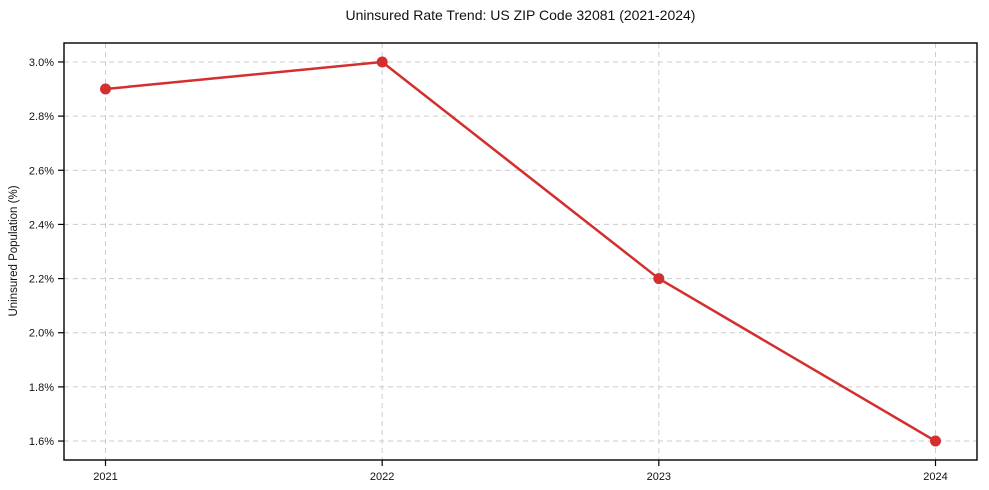 The image size is (989, 490). Describe the element at coordinates (105, 477) in the screenshot. I see `x-tick-label: 2021` at that location.